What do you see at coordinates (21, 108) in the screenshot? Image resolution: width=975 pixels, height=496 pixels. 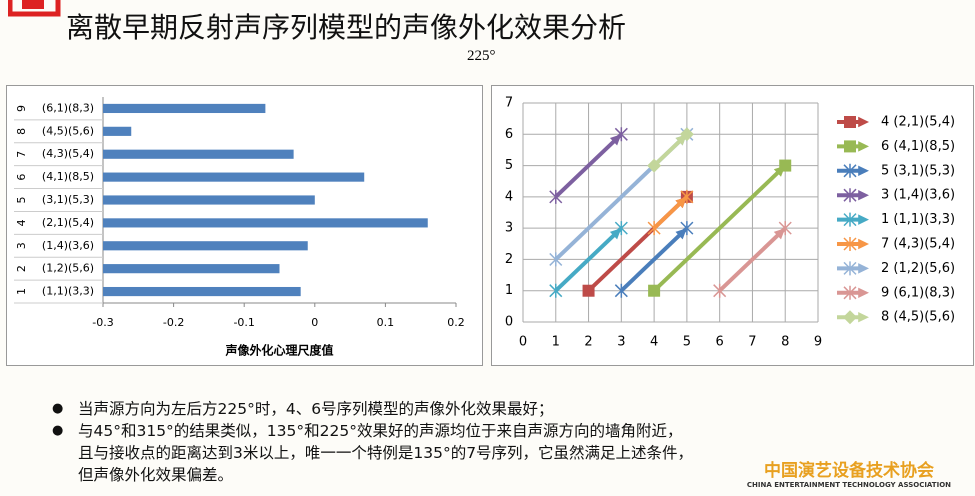 I see `category-number: 9` at bounding box center [21, 108].